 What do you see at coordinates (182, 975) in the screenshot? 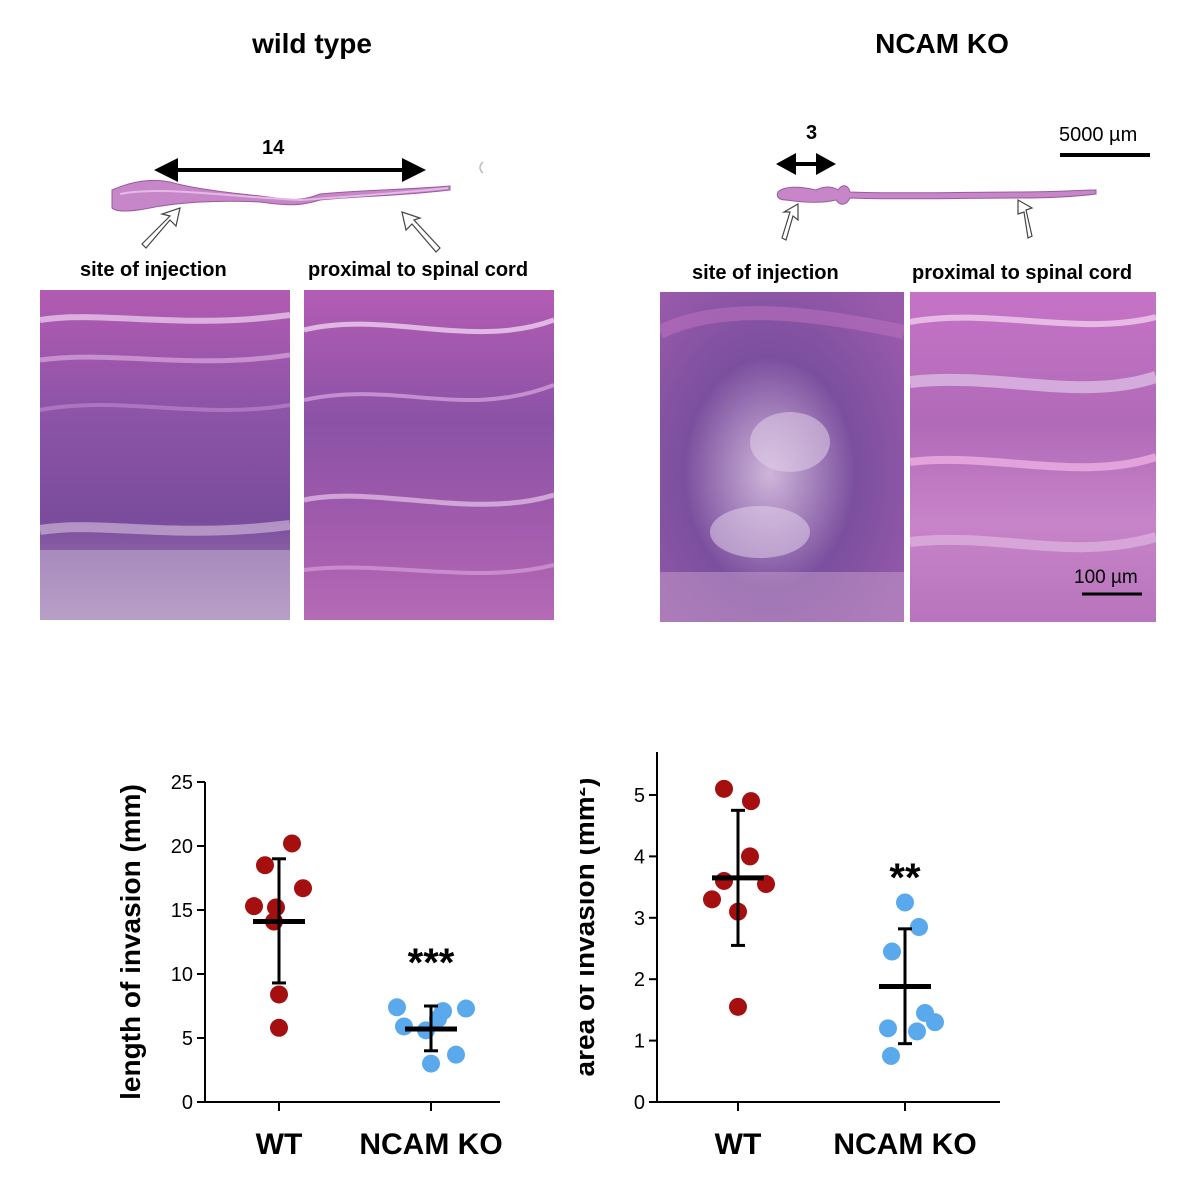
I see `y-tick-label: 10` at bounding box center [182, 975].